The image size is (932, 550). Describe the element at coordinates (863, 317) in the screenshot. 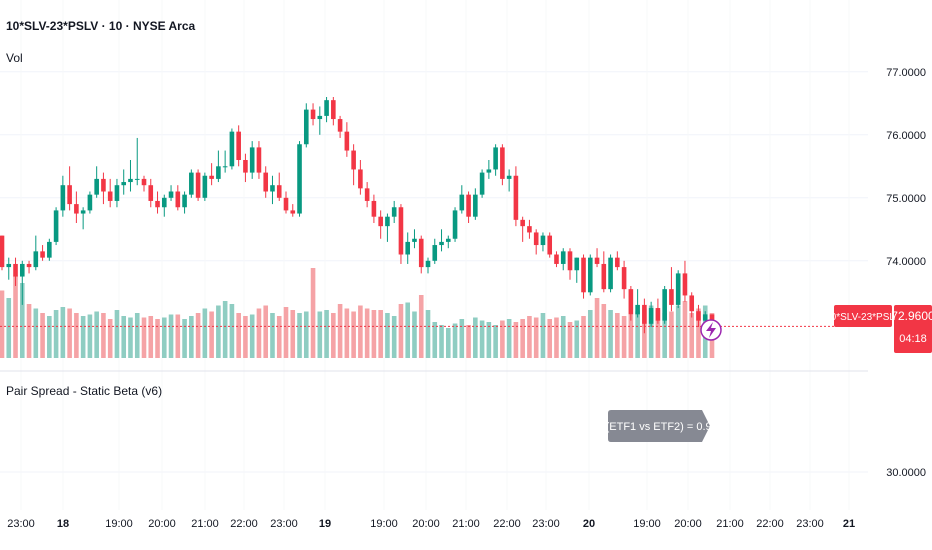

I see `symbol-tag-text: 10*SLV-23*PSLV` at that location.